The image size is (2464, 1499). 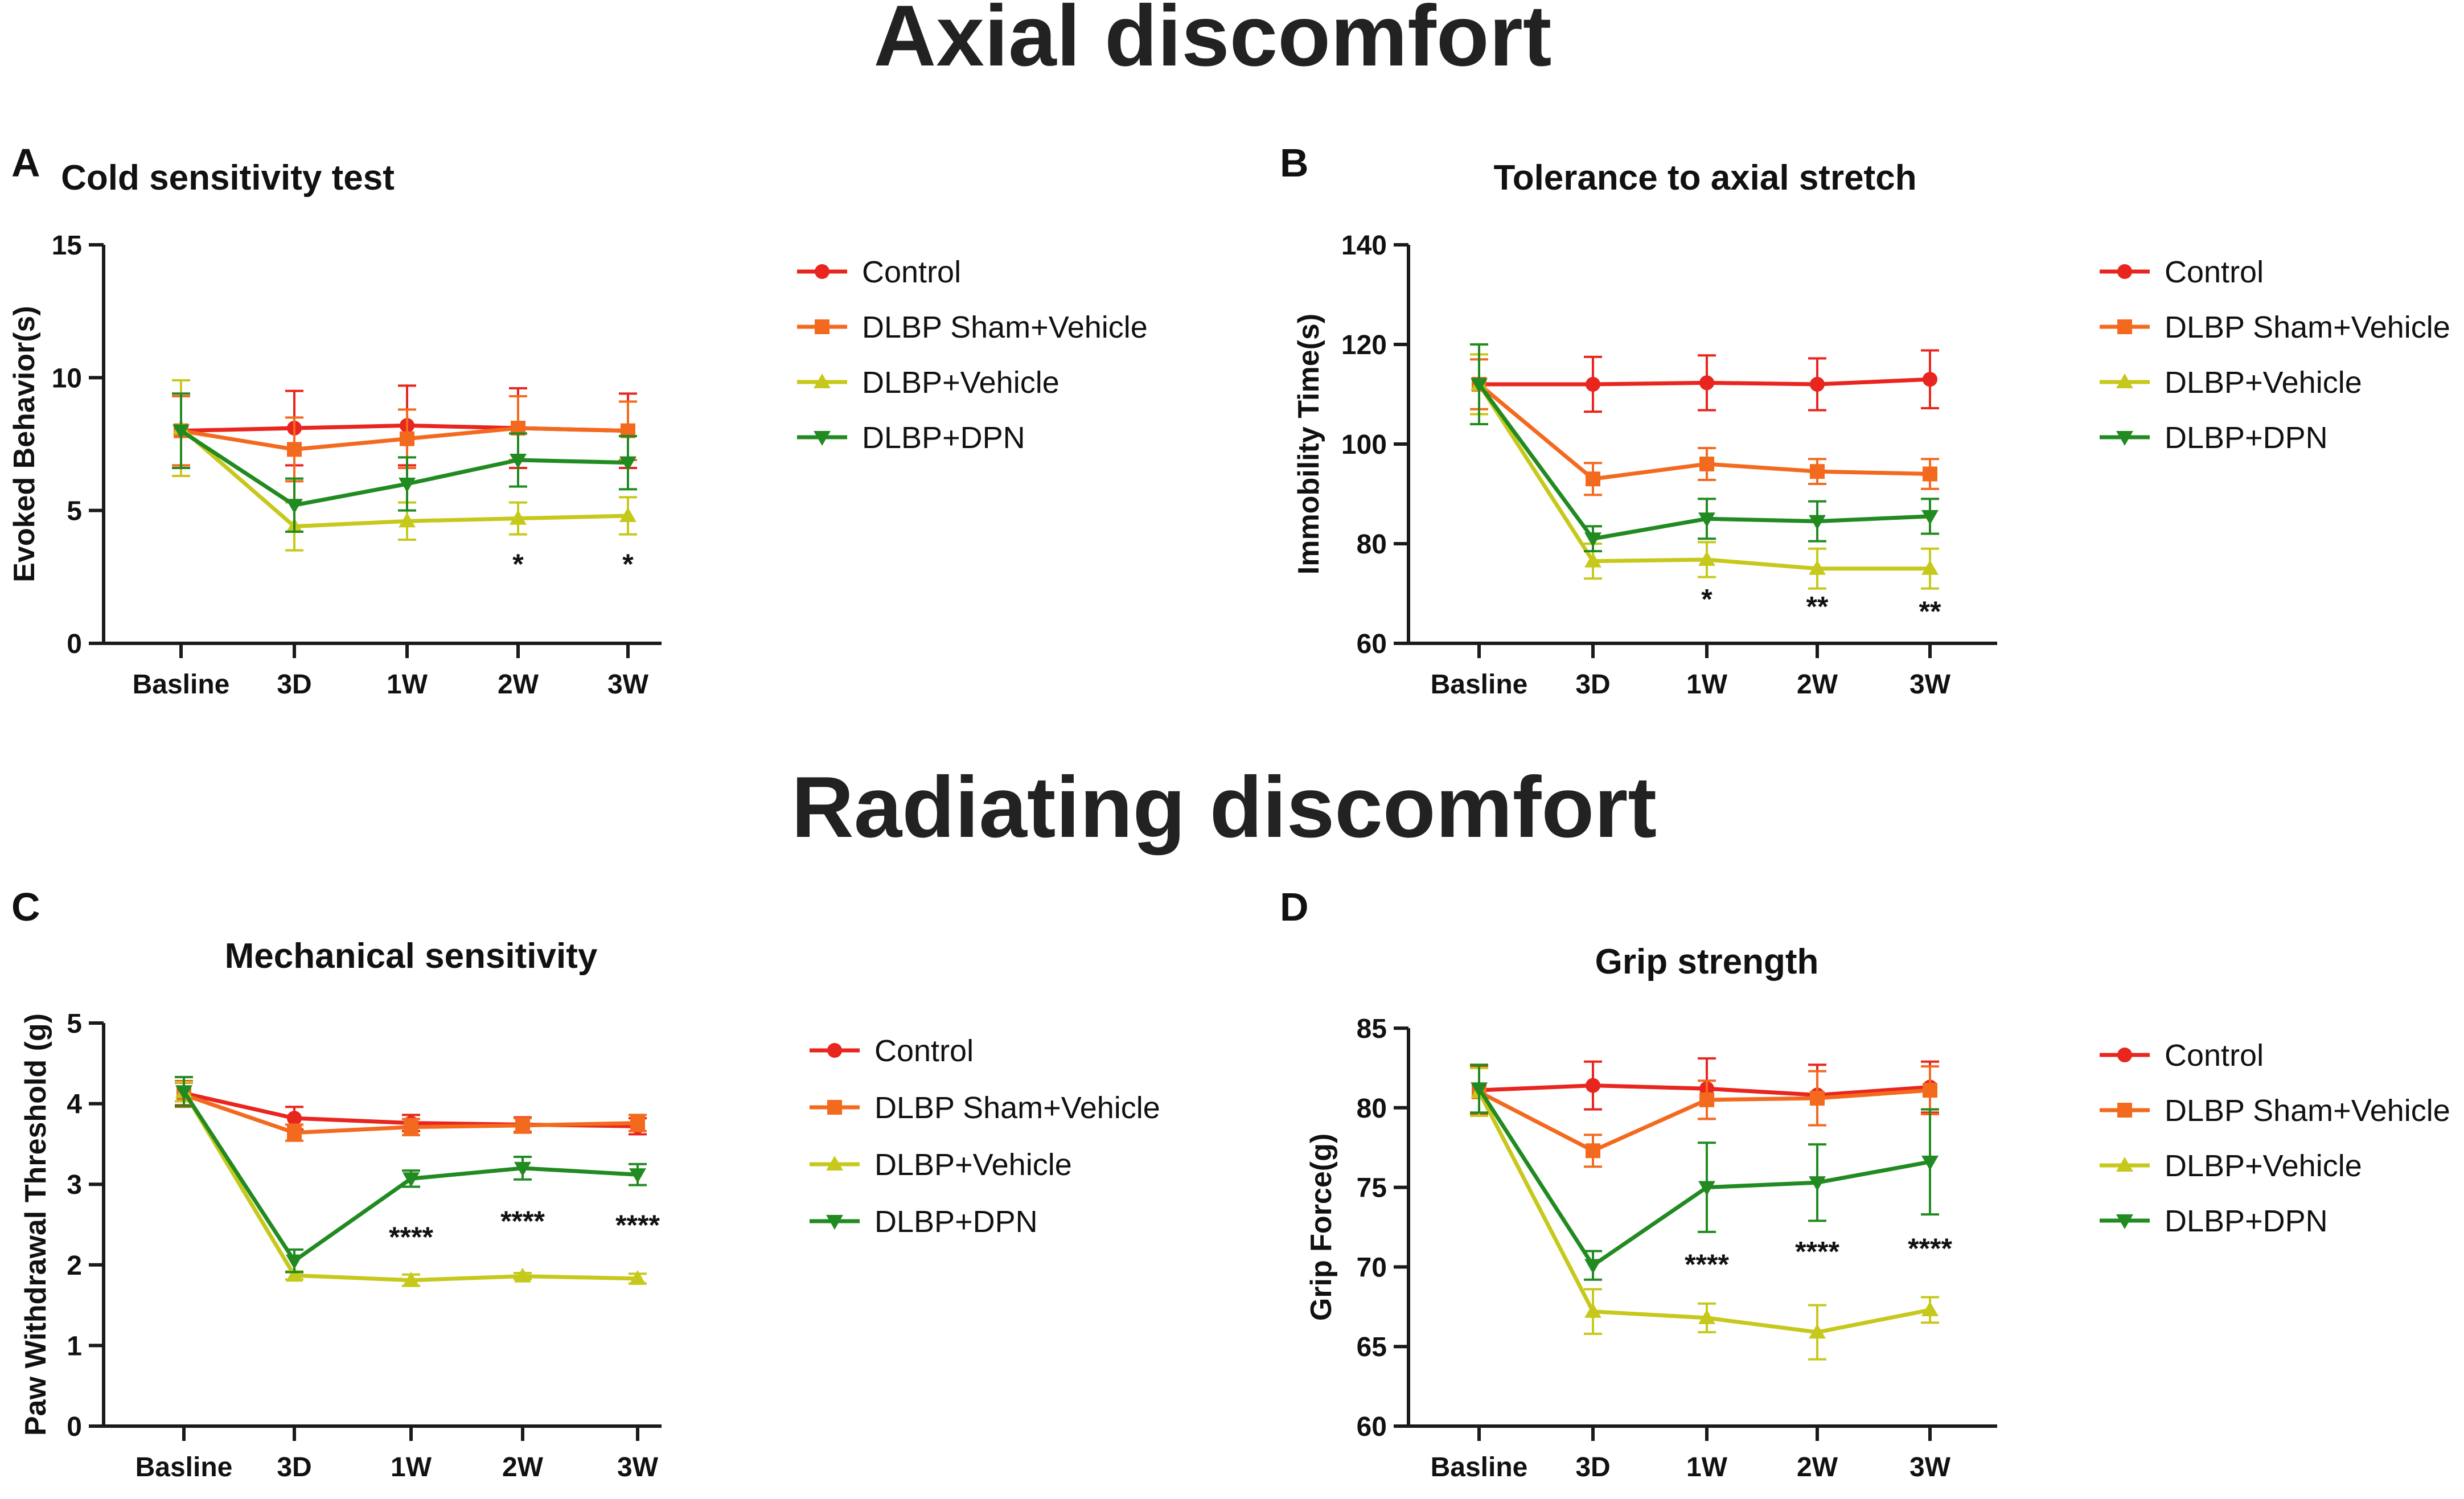 What do you see at coordinates (74, 1427) in the screenshot?
I see `y-tick-label: 0` at bounding box center [74, 1427].